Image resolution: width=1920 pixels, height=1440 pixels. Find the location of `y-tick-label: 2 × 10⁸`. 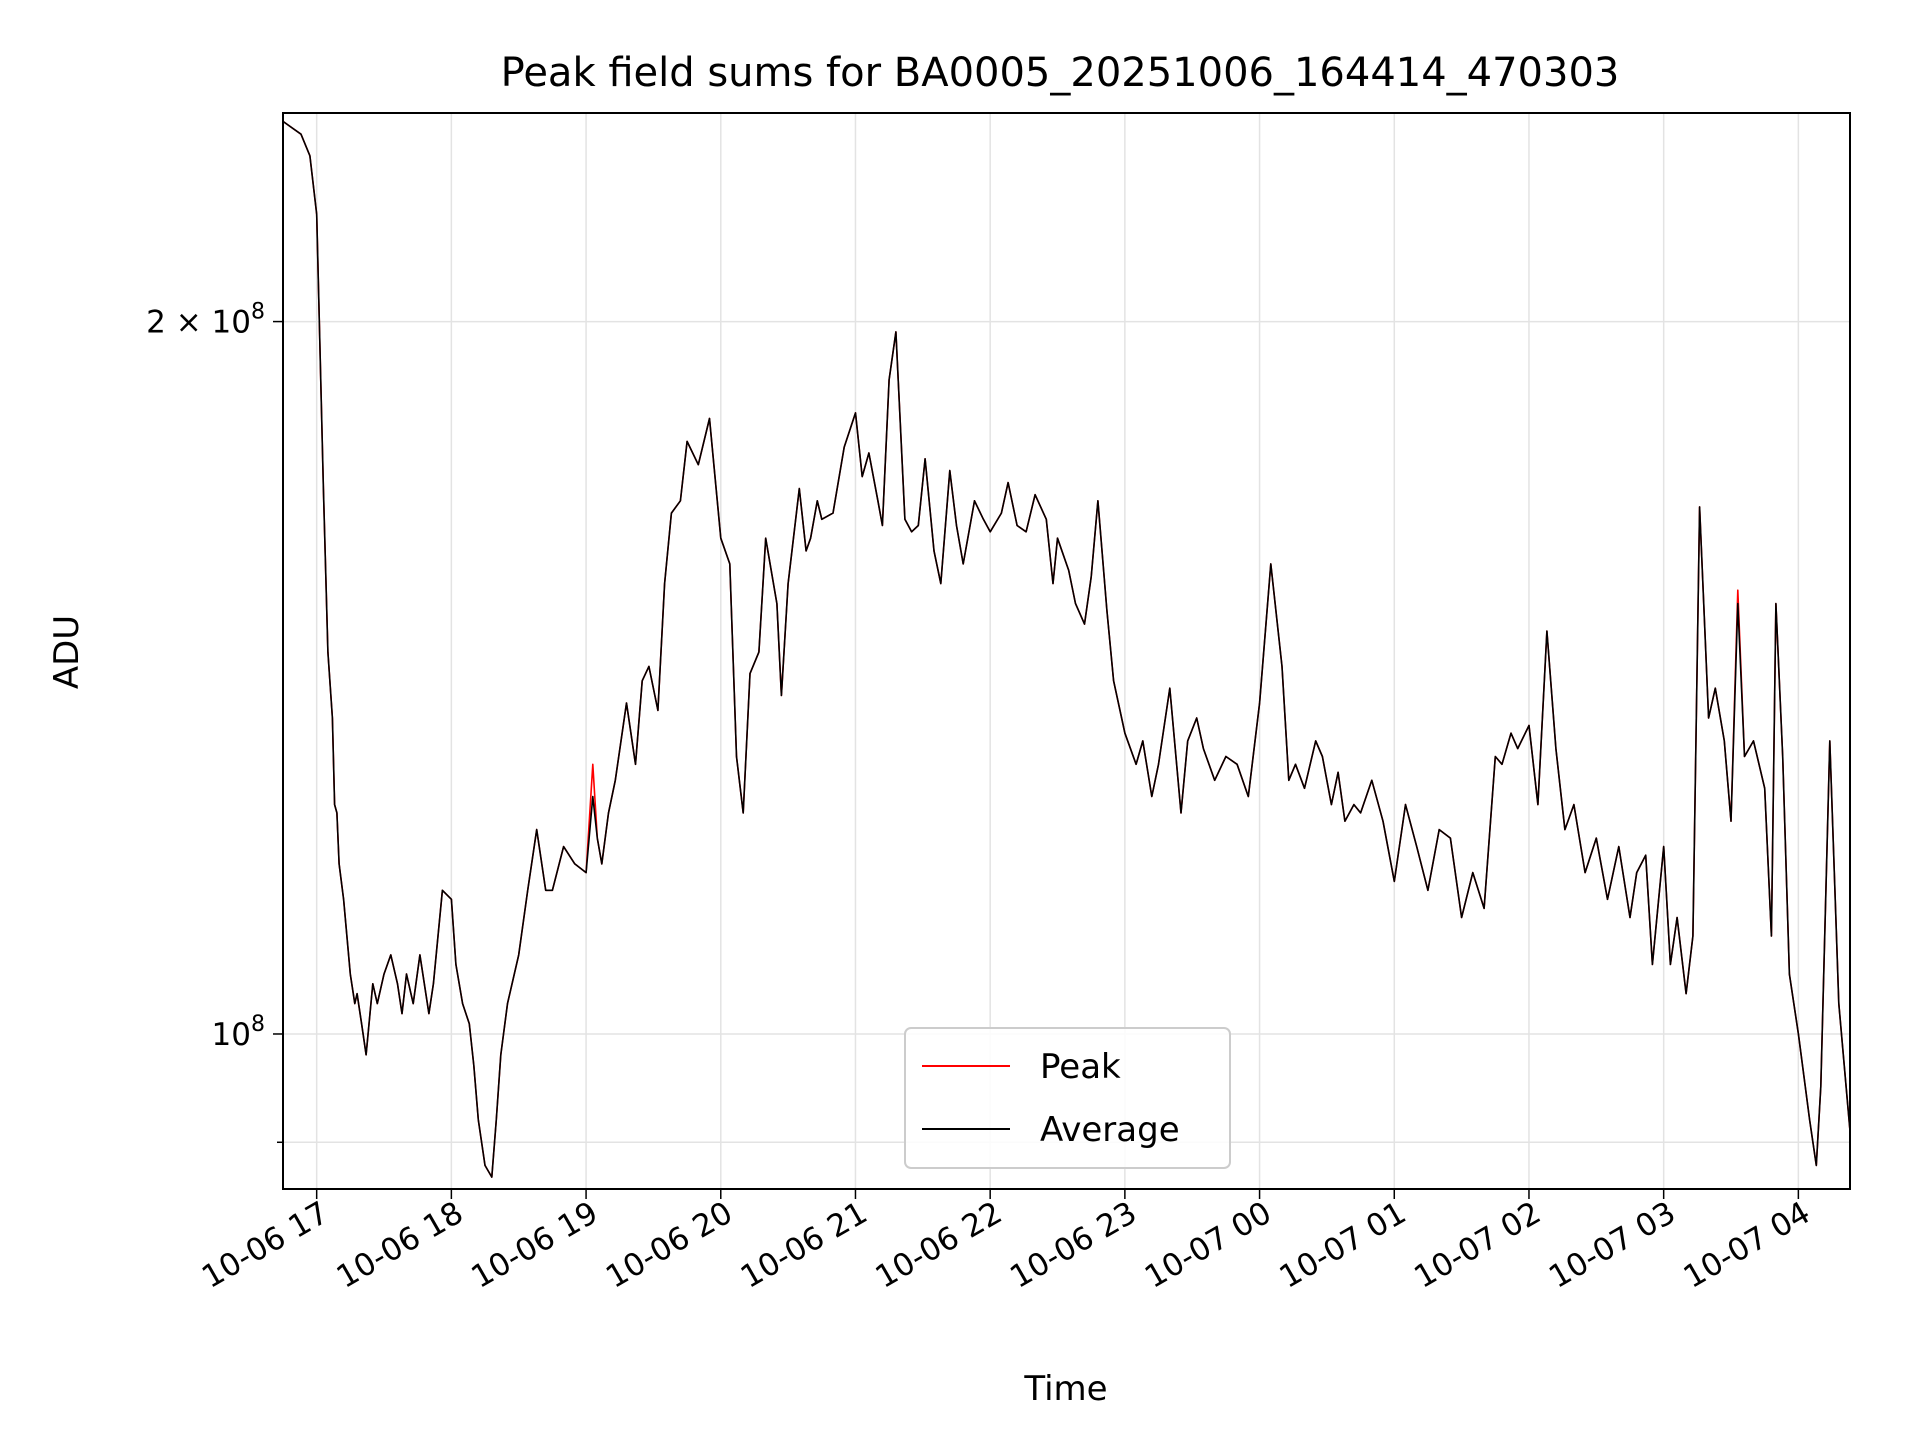

y-tick-label: 2 × 10⁸ is located at coordinates (205, 320).